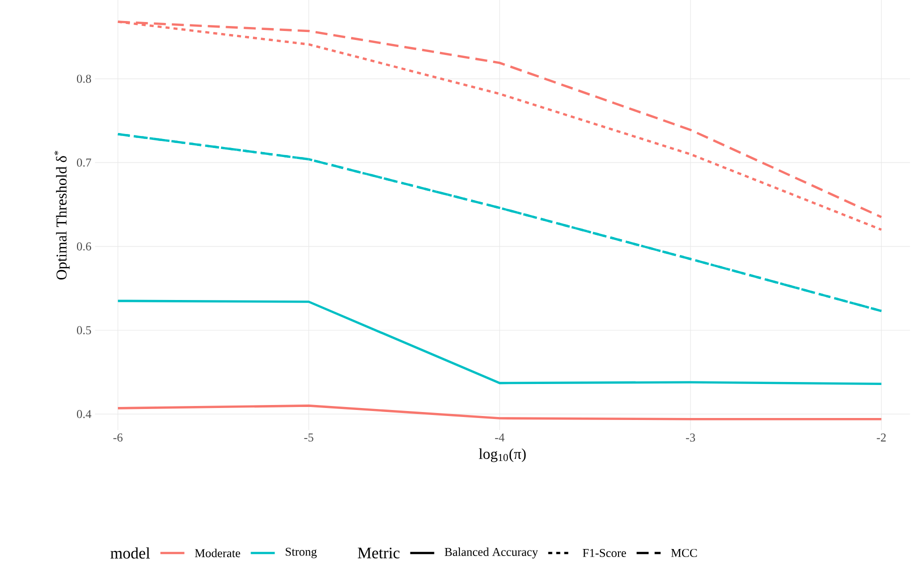 The width and height of the screenshot is (911, 570). What do you see at coordinates (684, 553) in the screenshot?
I see `legend-label: MCC` at bounding box center [684, 553].